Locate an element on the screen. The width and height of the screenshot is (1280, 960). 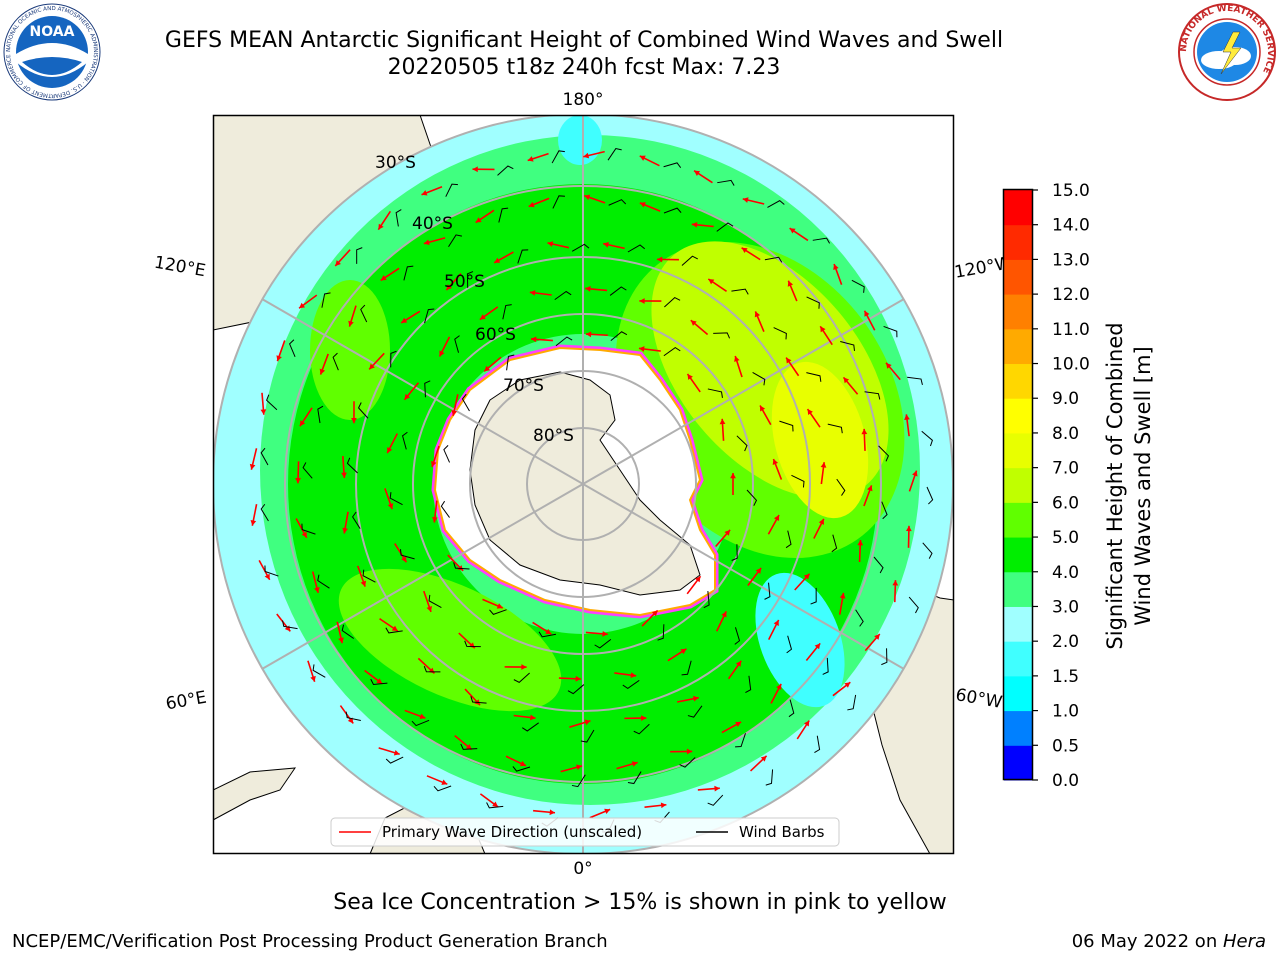
lon-label-0: 0° is located at coordinates (582, 869).